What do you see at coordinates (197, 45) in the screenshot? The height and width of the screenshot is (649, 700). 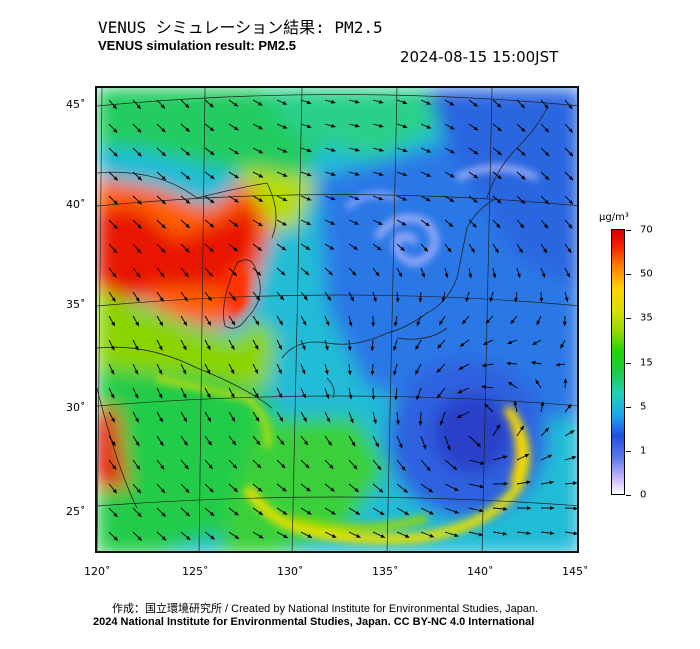 I see `title-english: VENUS simulation result: PM2.5` at bounding box center [197, 45].